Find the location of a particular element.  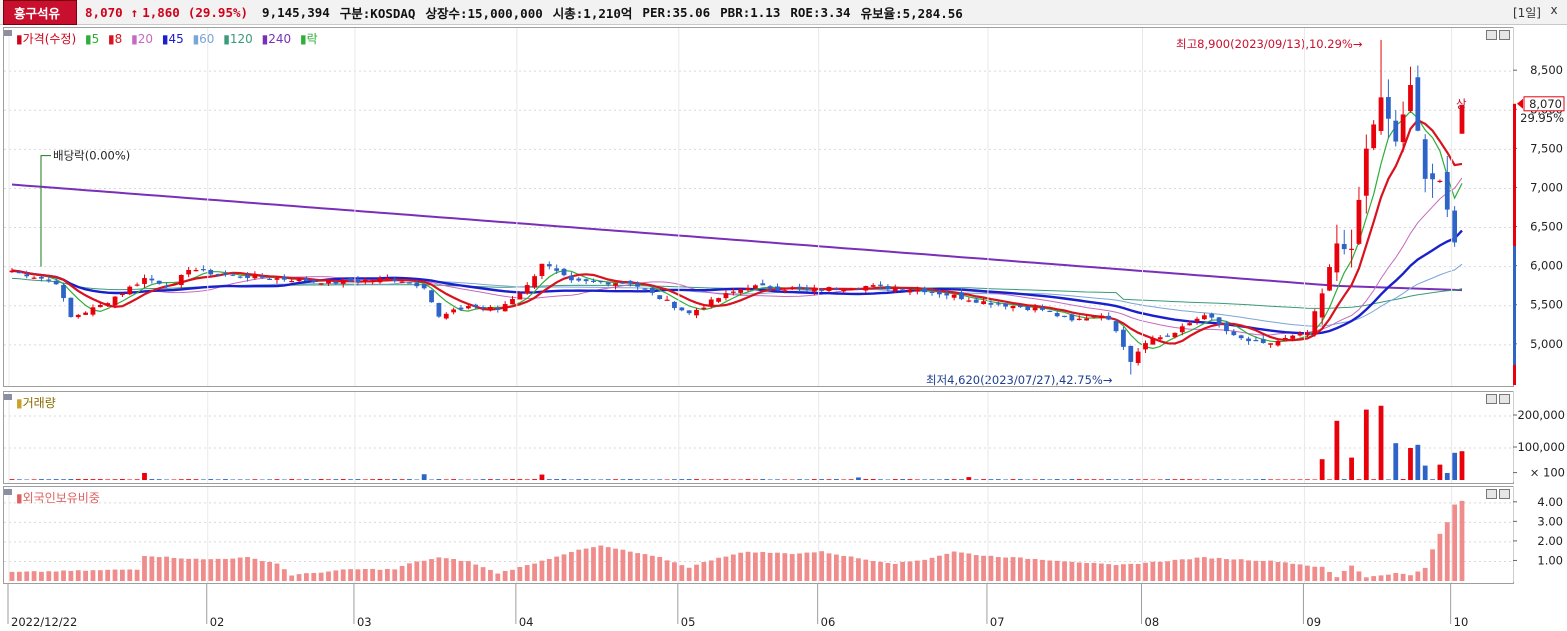

legend-ma60: ▮60 is located at coordinates (204, 39).